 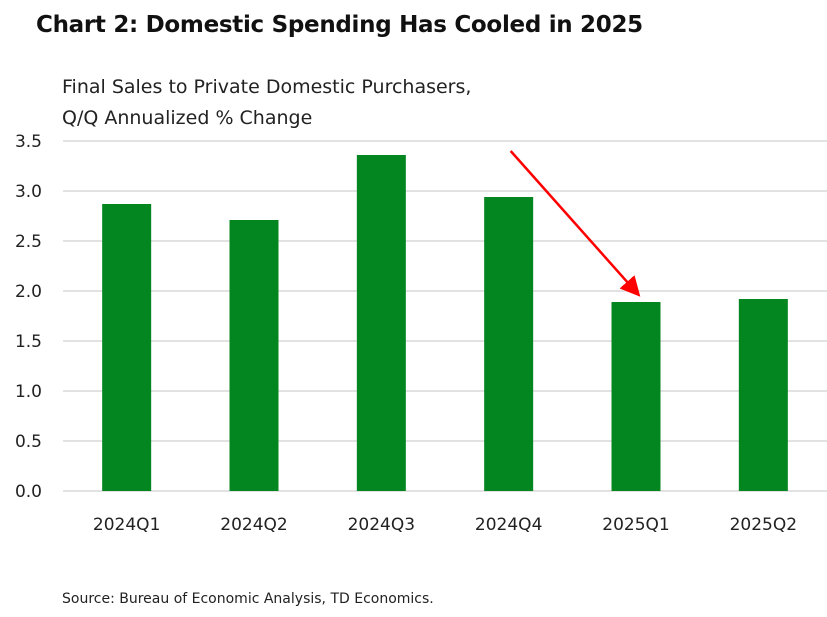 I want to click on y-tick-label: 2.0, so click(x=28, y=292).